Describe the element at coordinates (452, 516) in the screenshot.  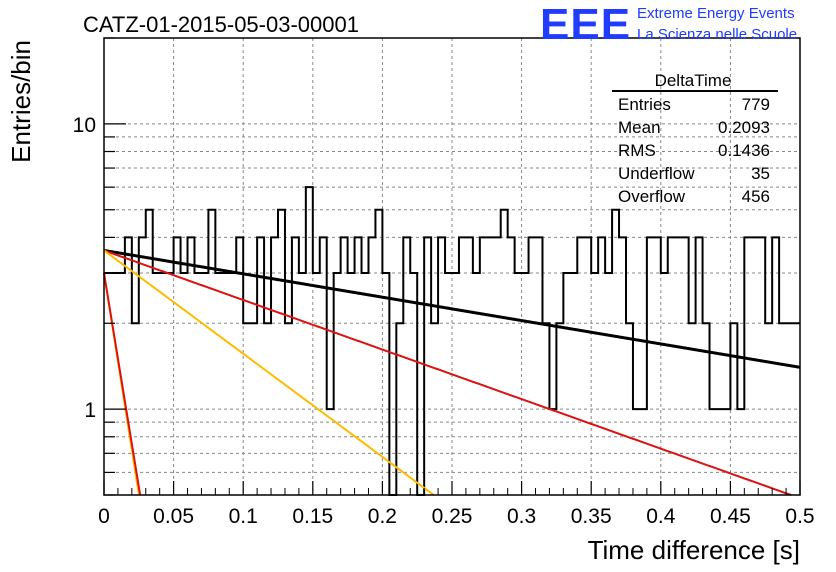
I see `x-tick-label: 0.25` at that location.